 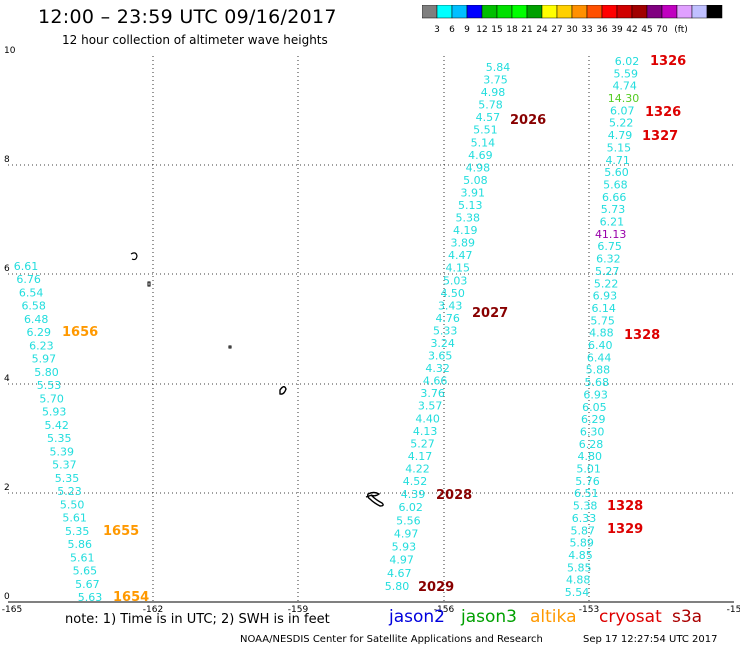 I want to click on wave-height-value: 4.88, so click(x=578, y=580).